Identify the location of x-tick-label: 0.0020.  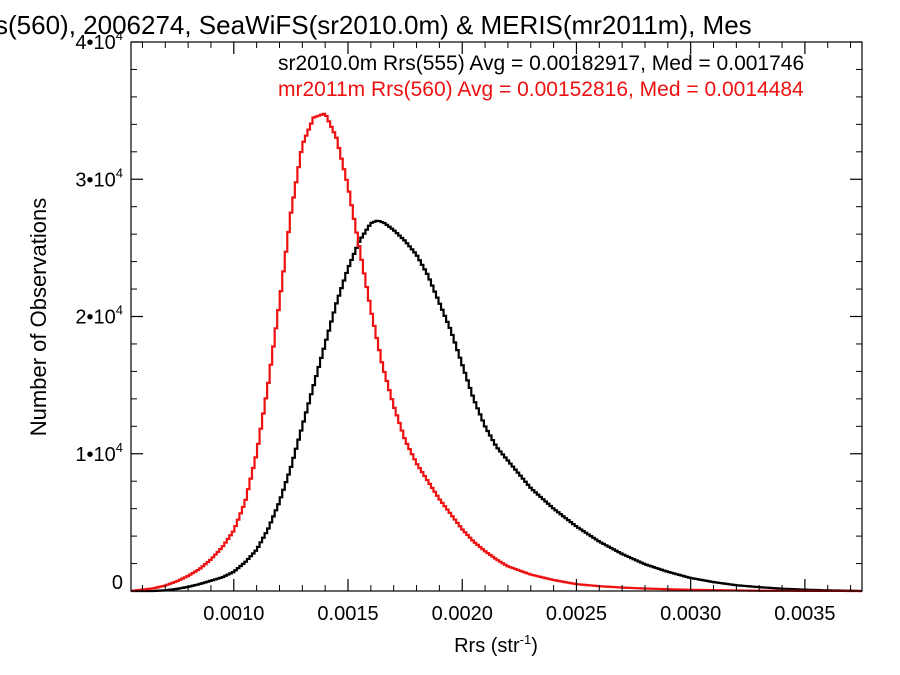
(462, 614).